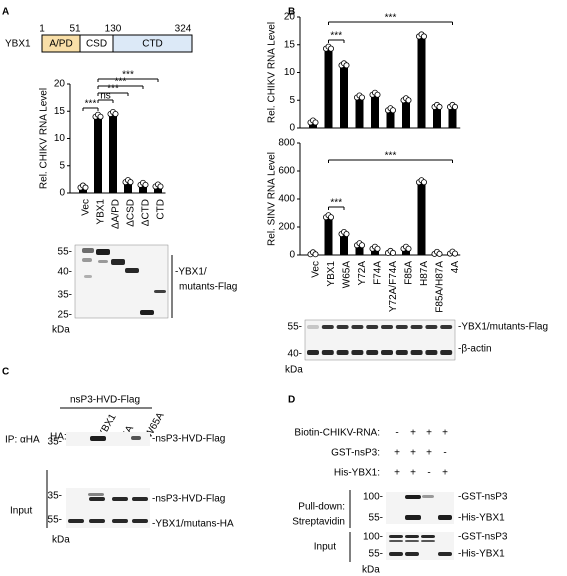  Describe the element at coordinates (318, 522) in the screenshot. I see `label: Streptavidin` at that location.